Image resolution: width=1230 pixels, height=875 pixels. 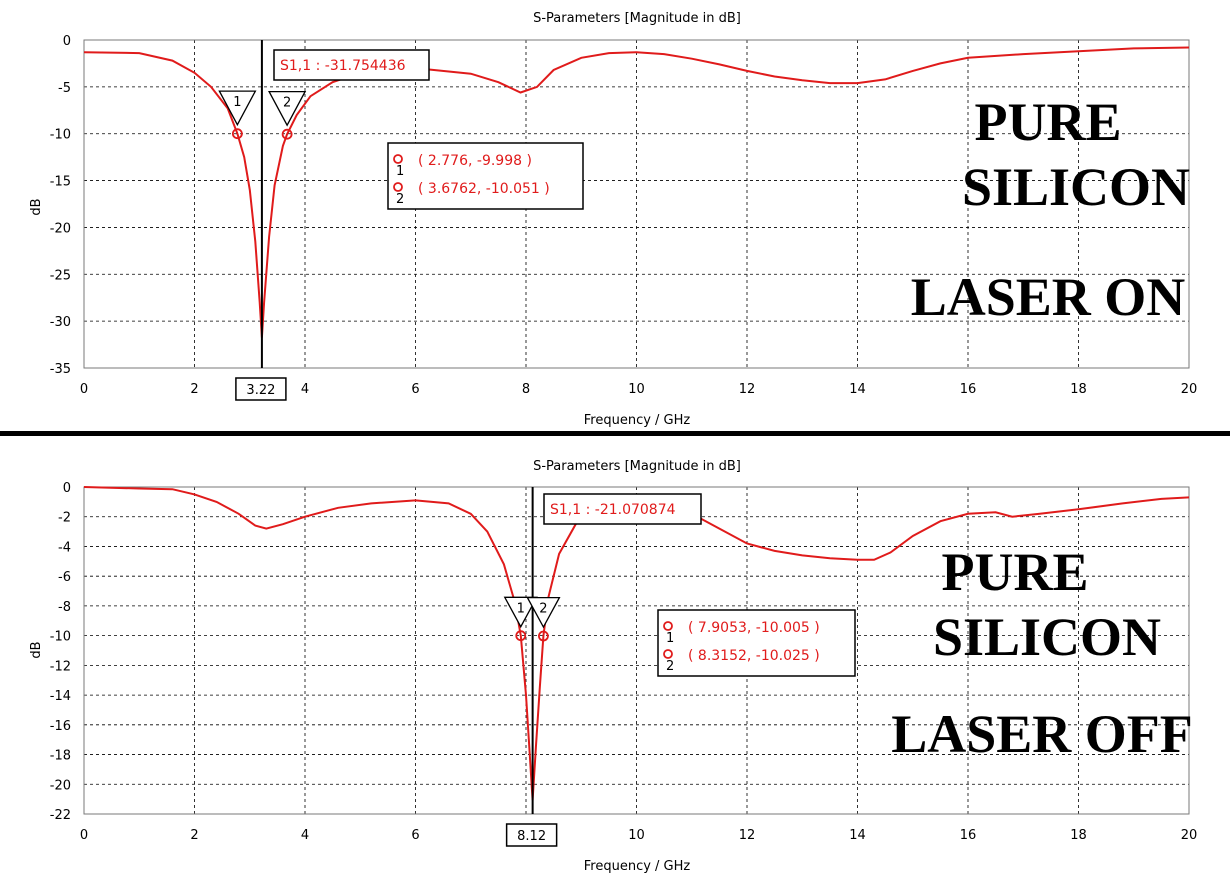 I want to click on y-tick-label: -2, so click(x=64, y=518).